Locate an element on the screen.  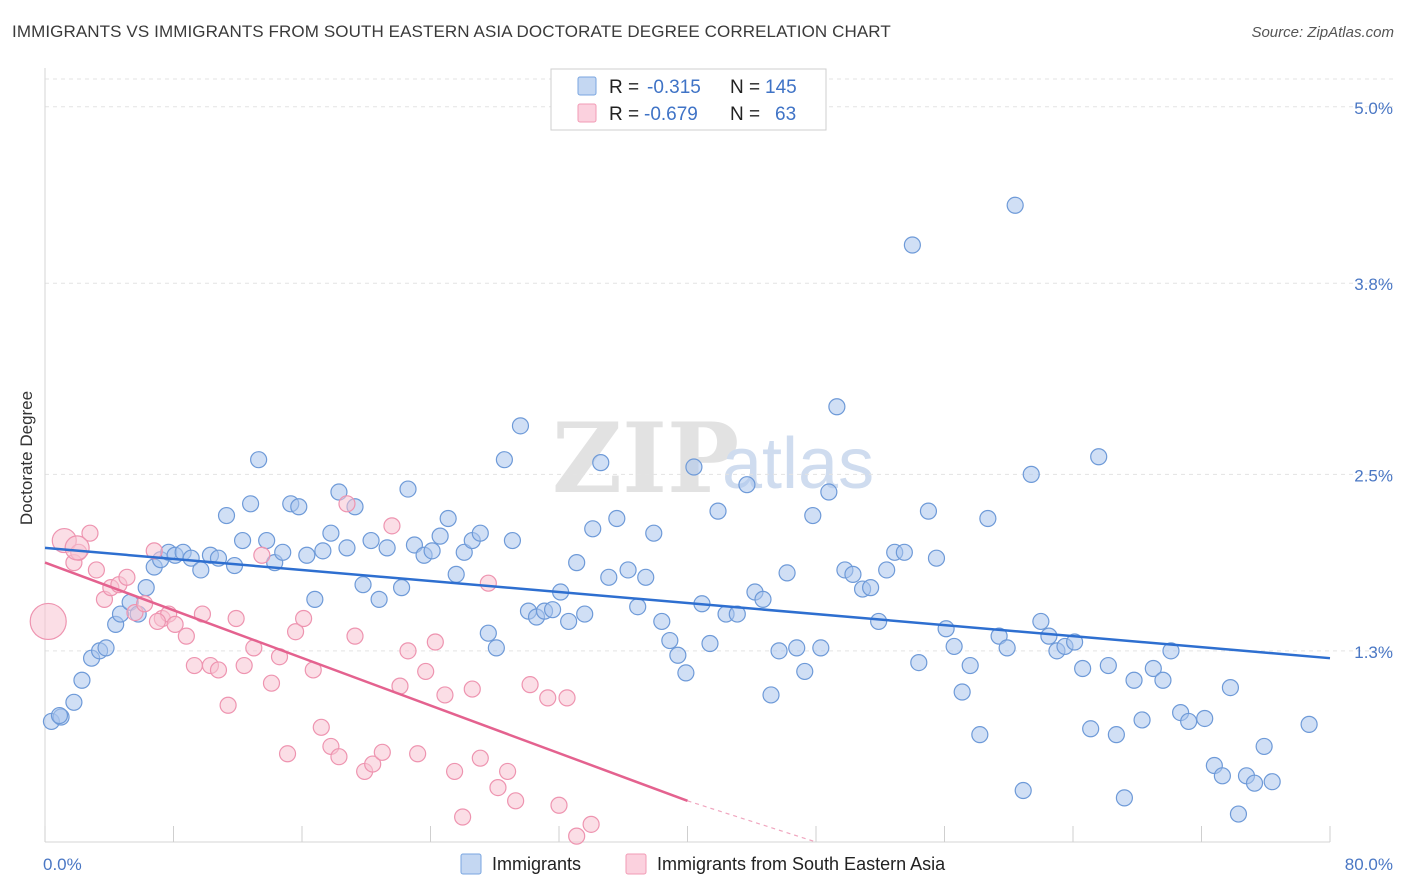
legend-r-value-2: -0.679 is located at coordinates (671, 114).